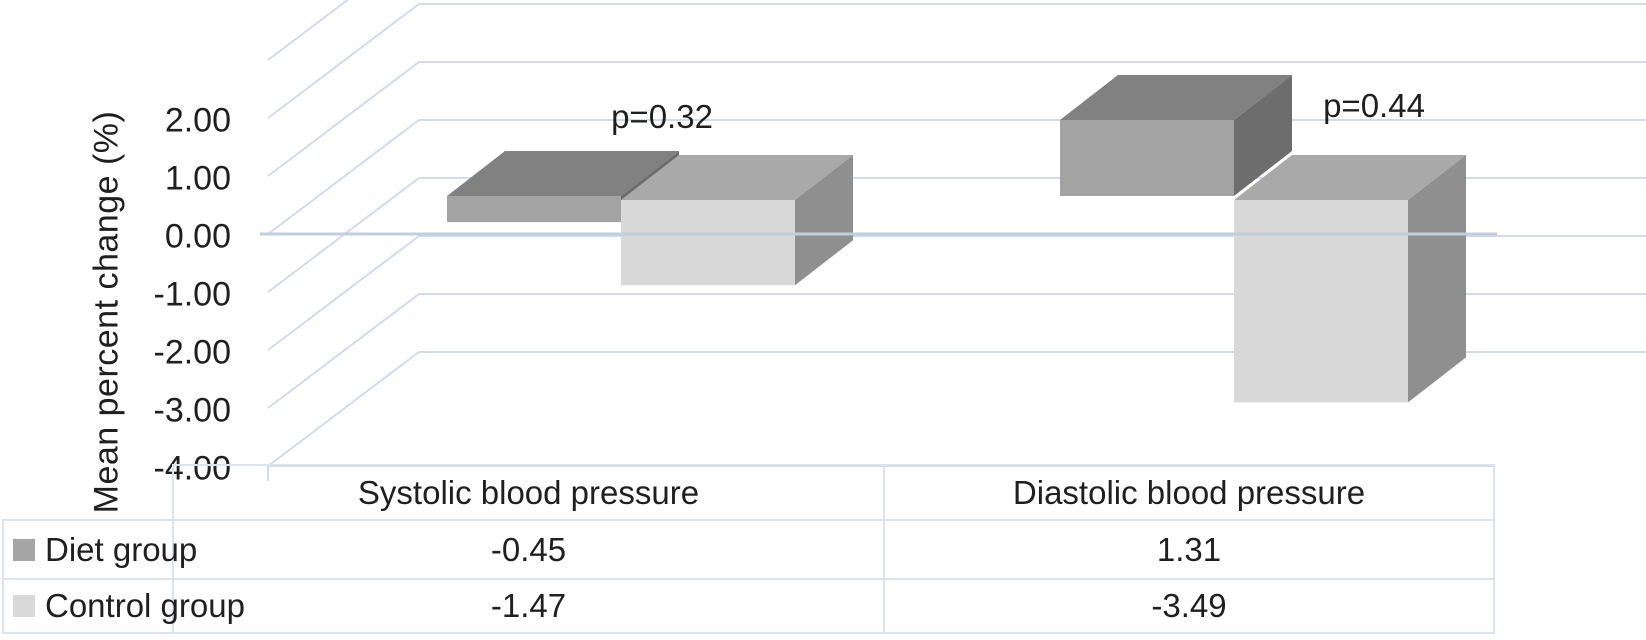 This screenshot has width=1646, height=640. What do you see at coordinates (197, 120) in the screenshot?
I see `y-tick-label: 2.00` at bounding box center [197, 120].